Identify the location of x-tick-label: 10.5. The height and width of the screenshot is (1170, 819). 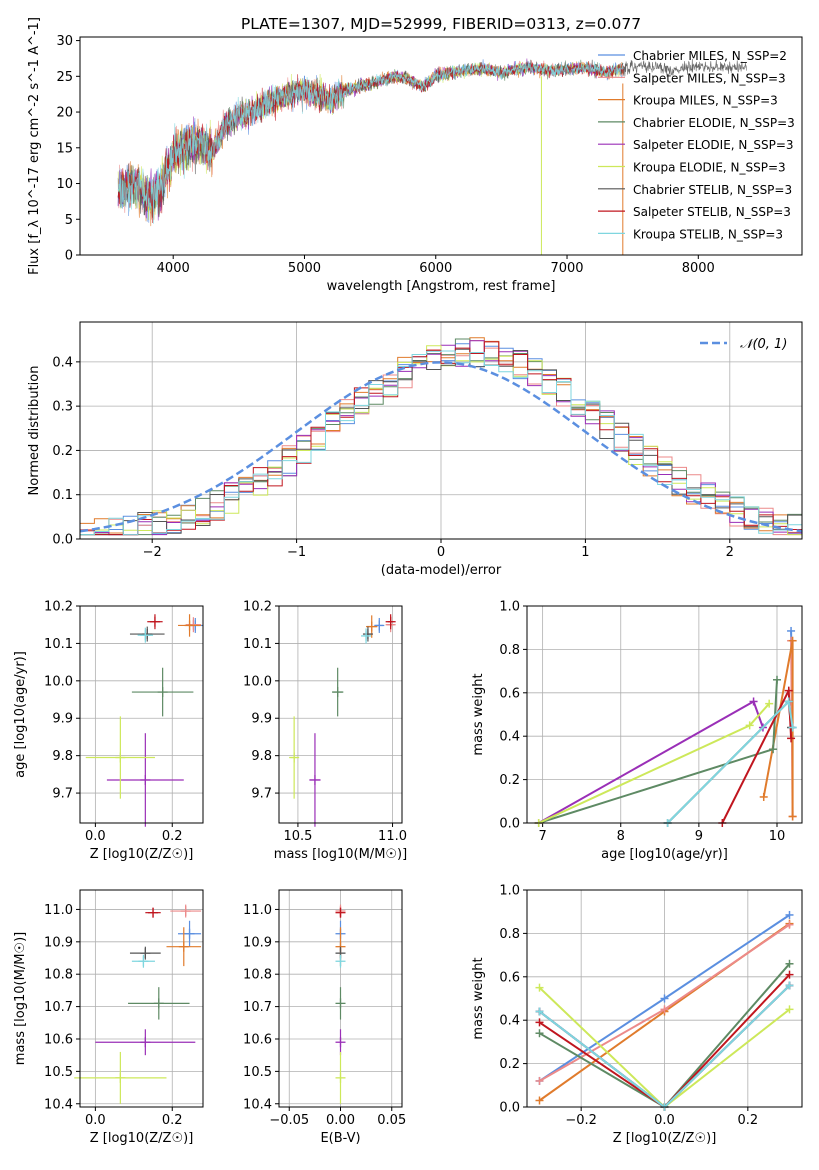
(297, 836).